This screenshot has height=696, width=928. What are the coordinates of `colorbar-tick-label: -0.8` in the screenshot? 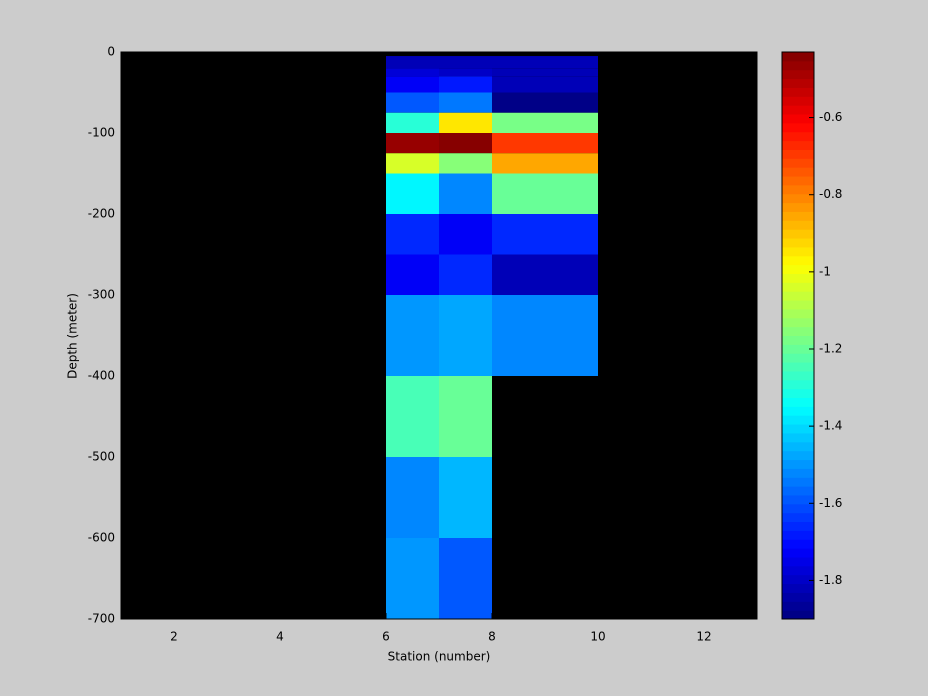 It's located at (830, 194).